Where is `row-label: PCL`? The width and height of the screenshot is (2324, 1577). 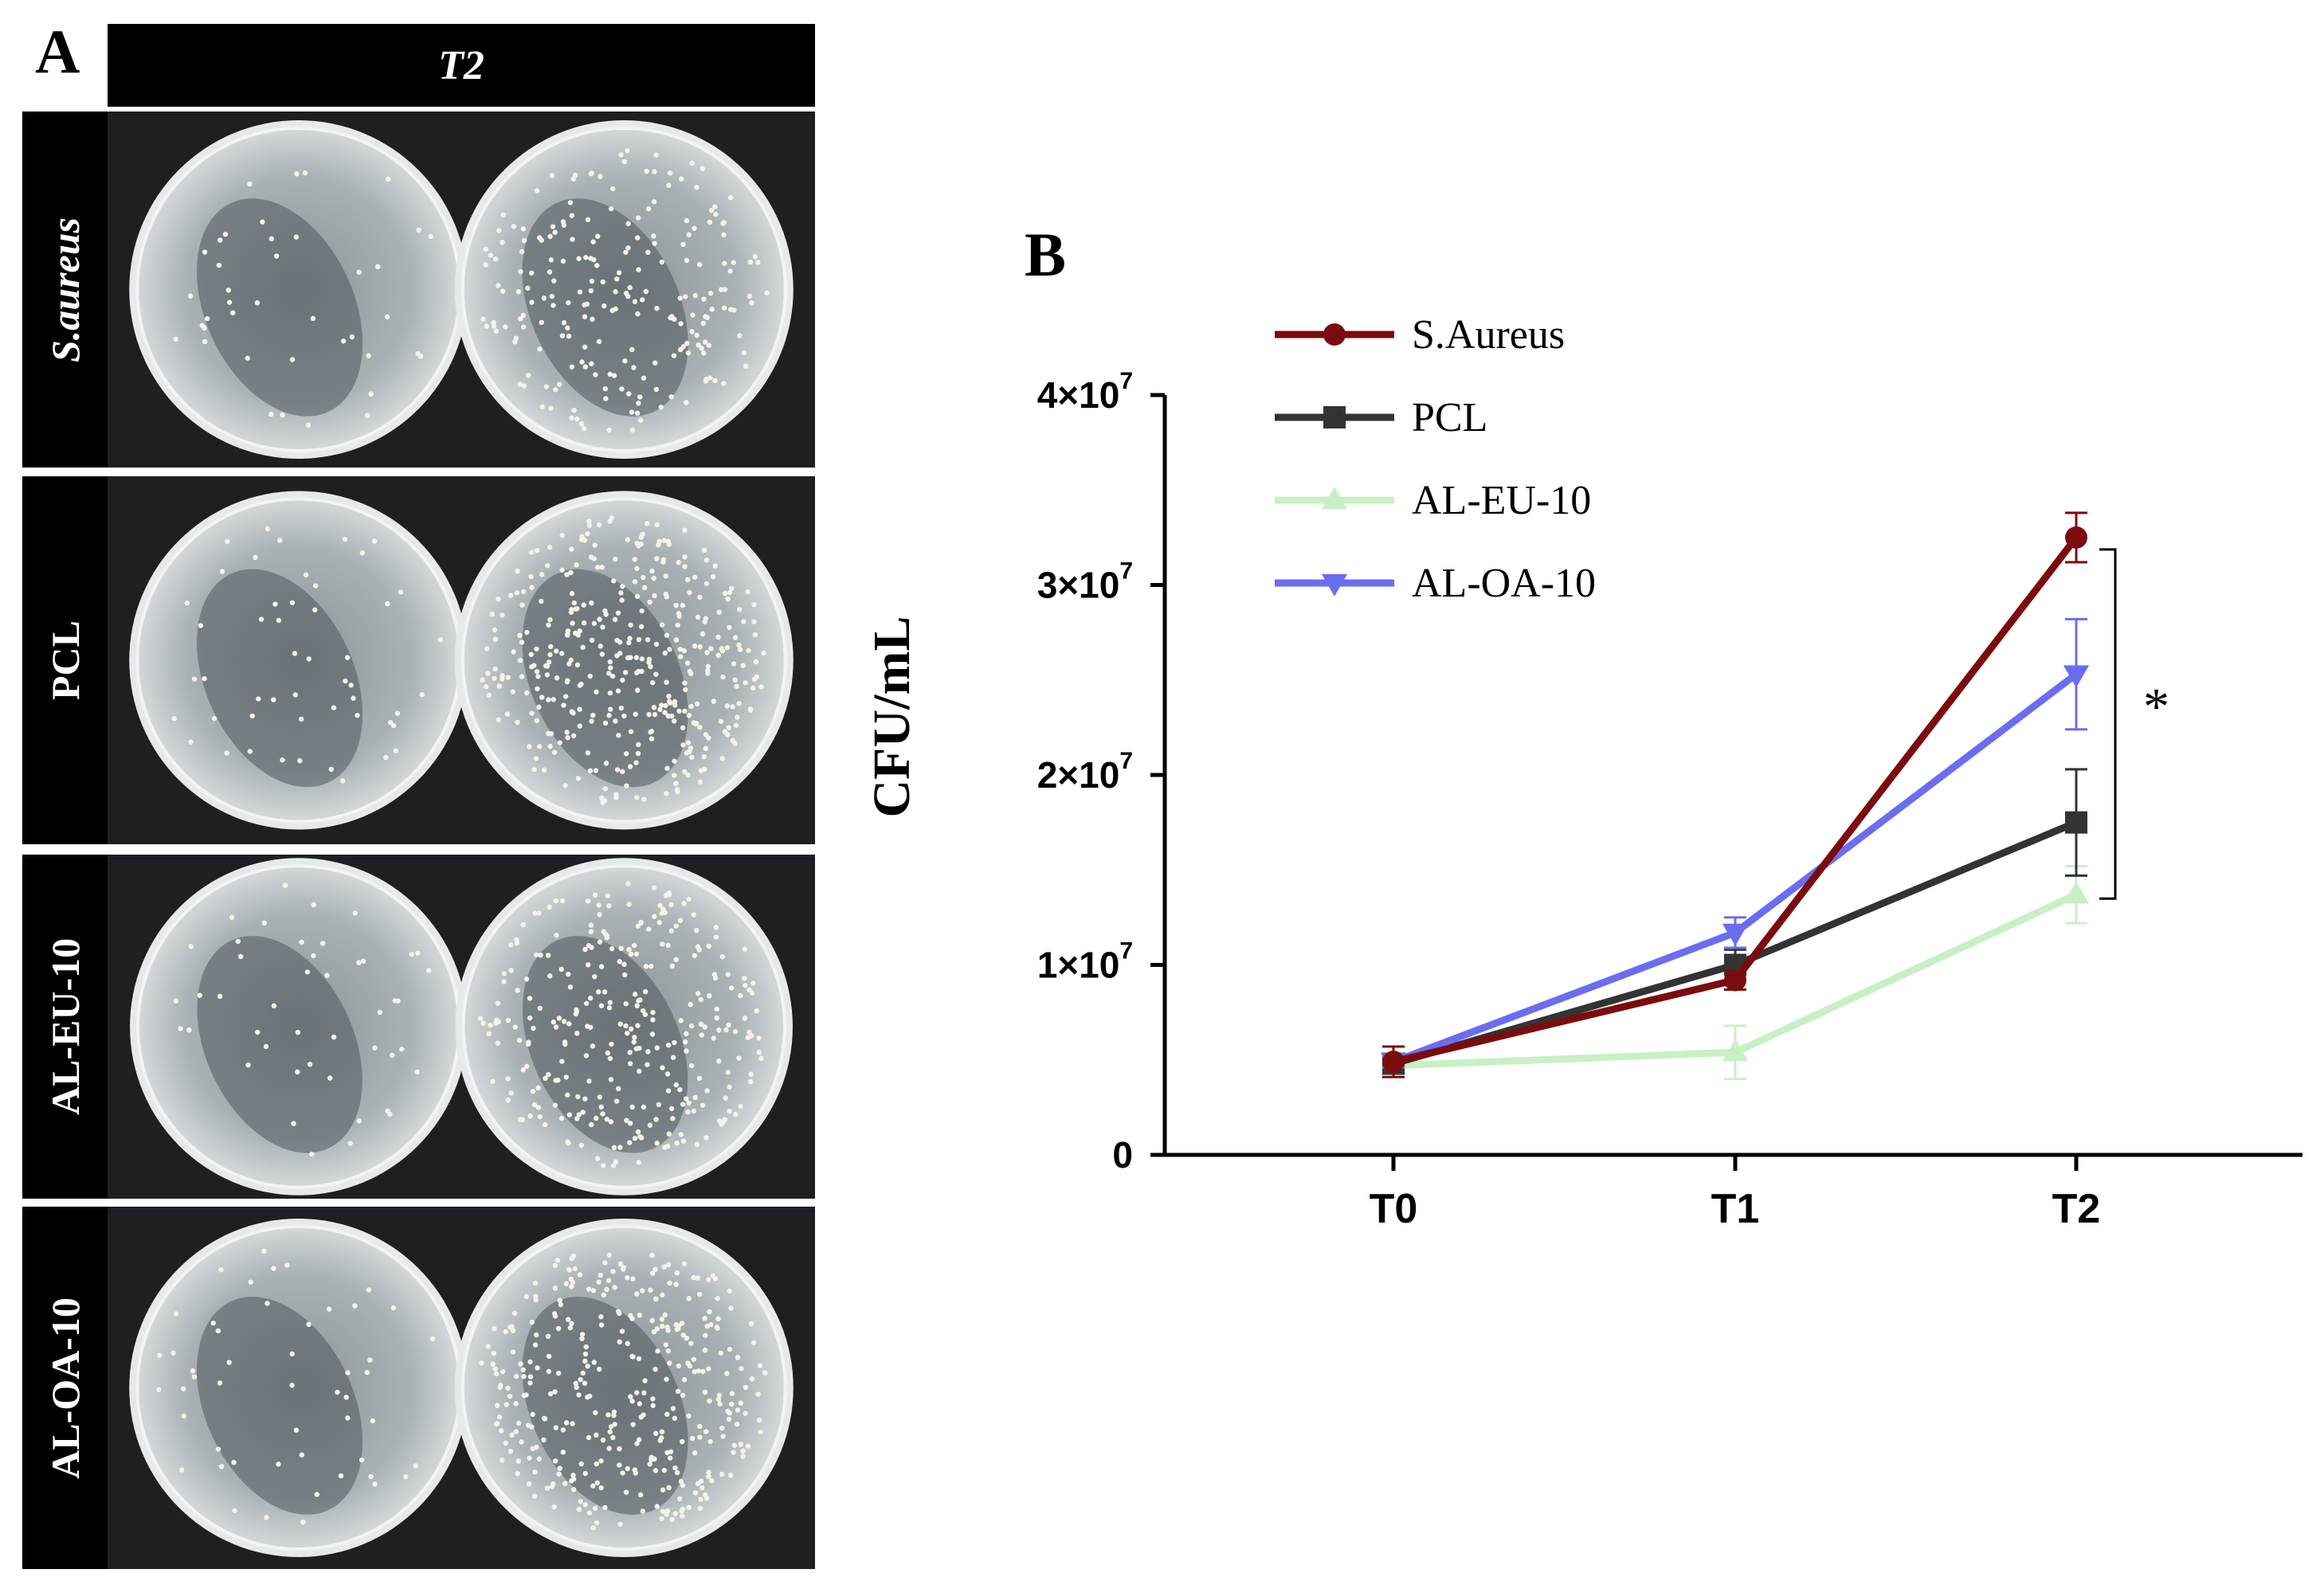 row-label: PCL is located at coordinates (65, 660).